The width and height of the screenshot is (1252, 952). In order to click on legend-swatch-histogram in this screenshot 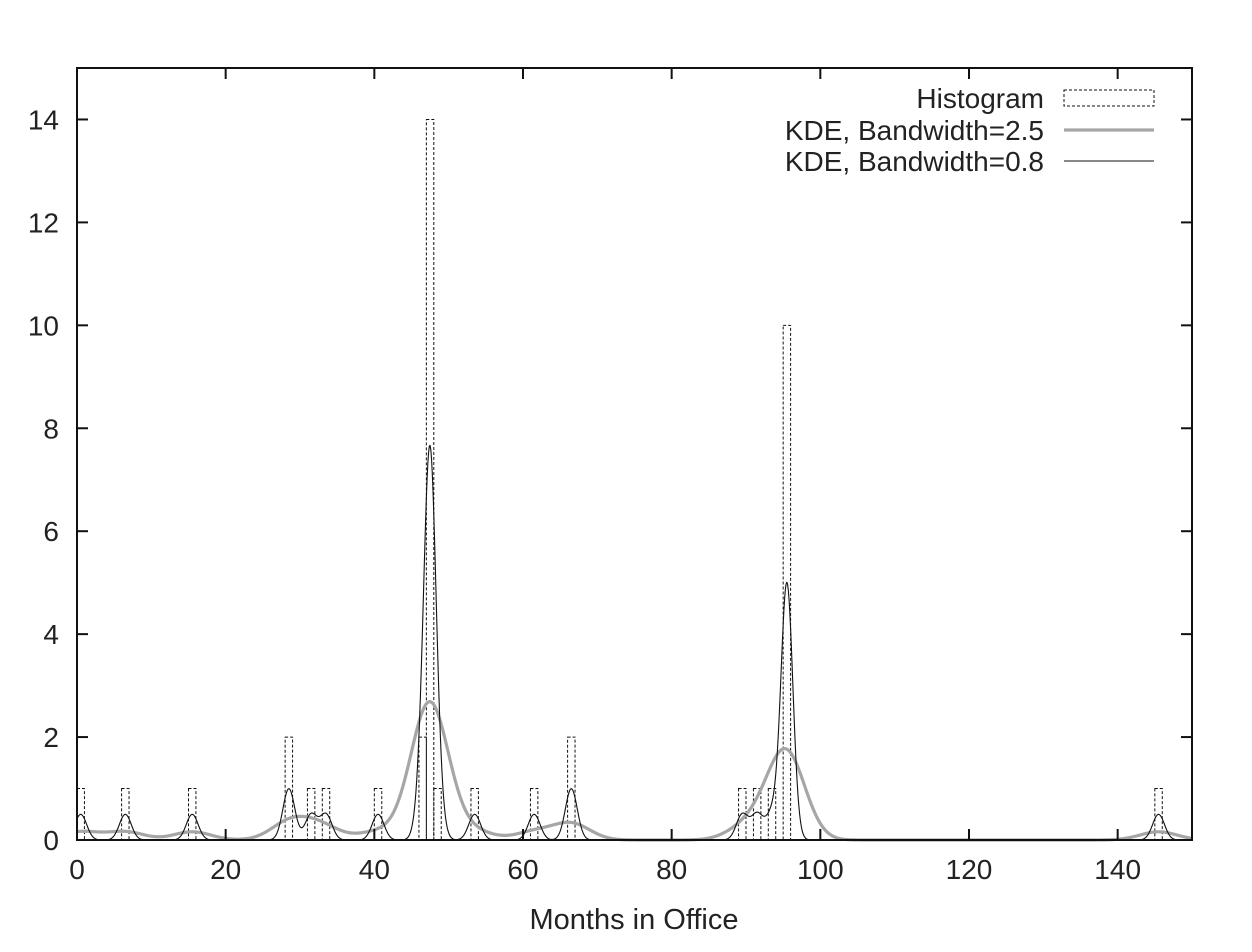, I will do `click(1109, 98)`.